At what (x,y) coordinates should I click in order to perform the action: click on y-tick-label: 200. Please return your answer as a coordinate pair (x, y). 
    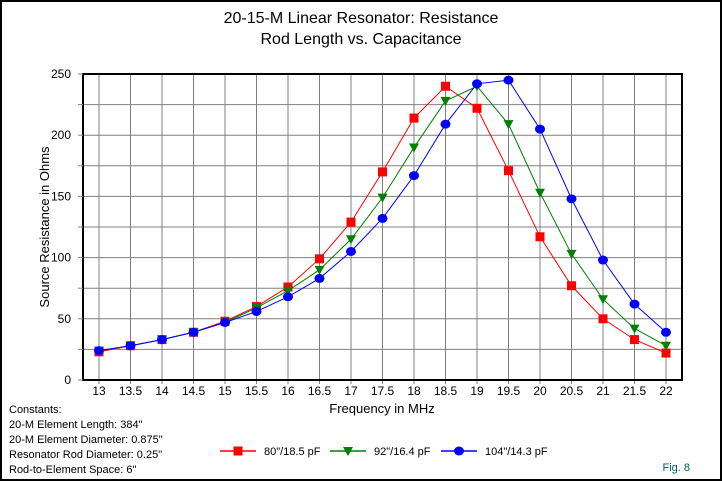
    Looking at the image, I should click on (61, 135).